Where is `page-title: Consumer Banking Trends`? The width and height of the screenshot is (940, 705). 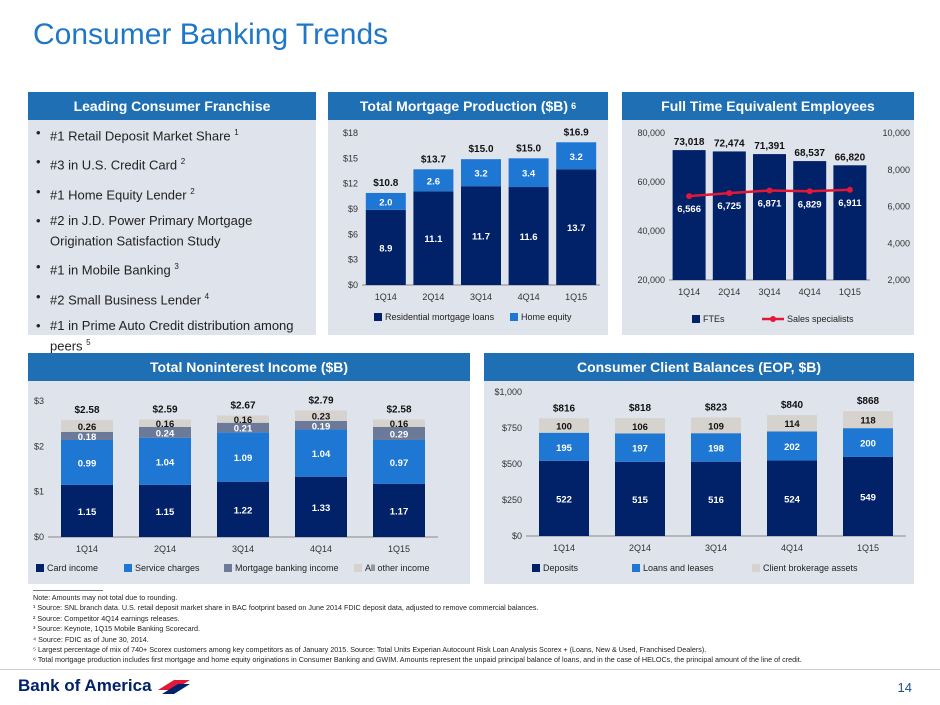 page-title: Consumer Banking Trends is located at coordinates (211, 34).